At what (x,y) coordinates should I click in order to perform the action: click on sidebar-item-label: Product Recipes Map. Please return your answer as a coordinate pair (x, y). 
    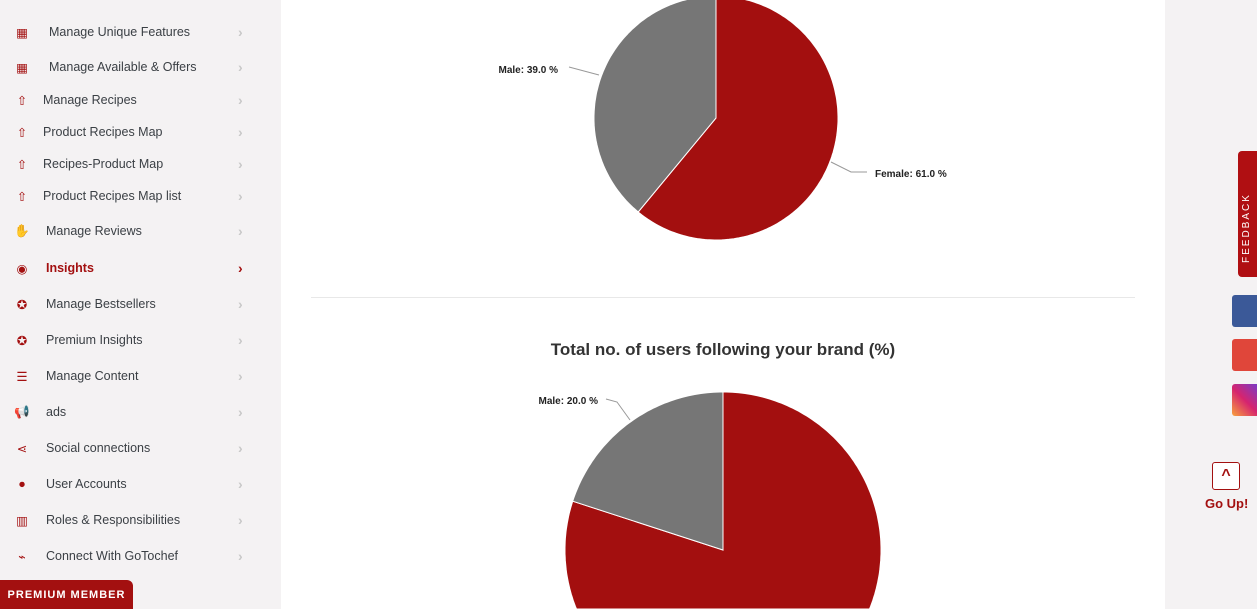
    Looking at the image, I should click on (103, 132).